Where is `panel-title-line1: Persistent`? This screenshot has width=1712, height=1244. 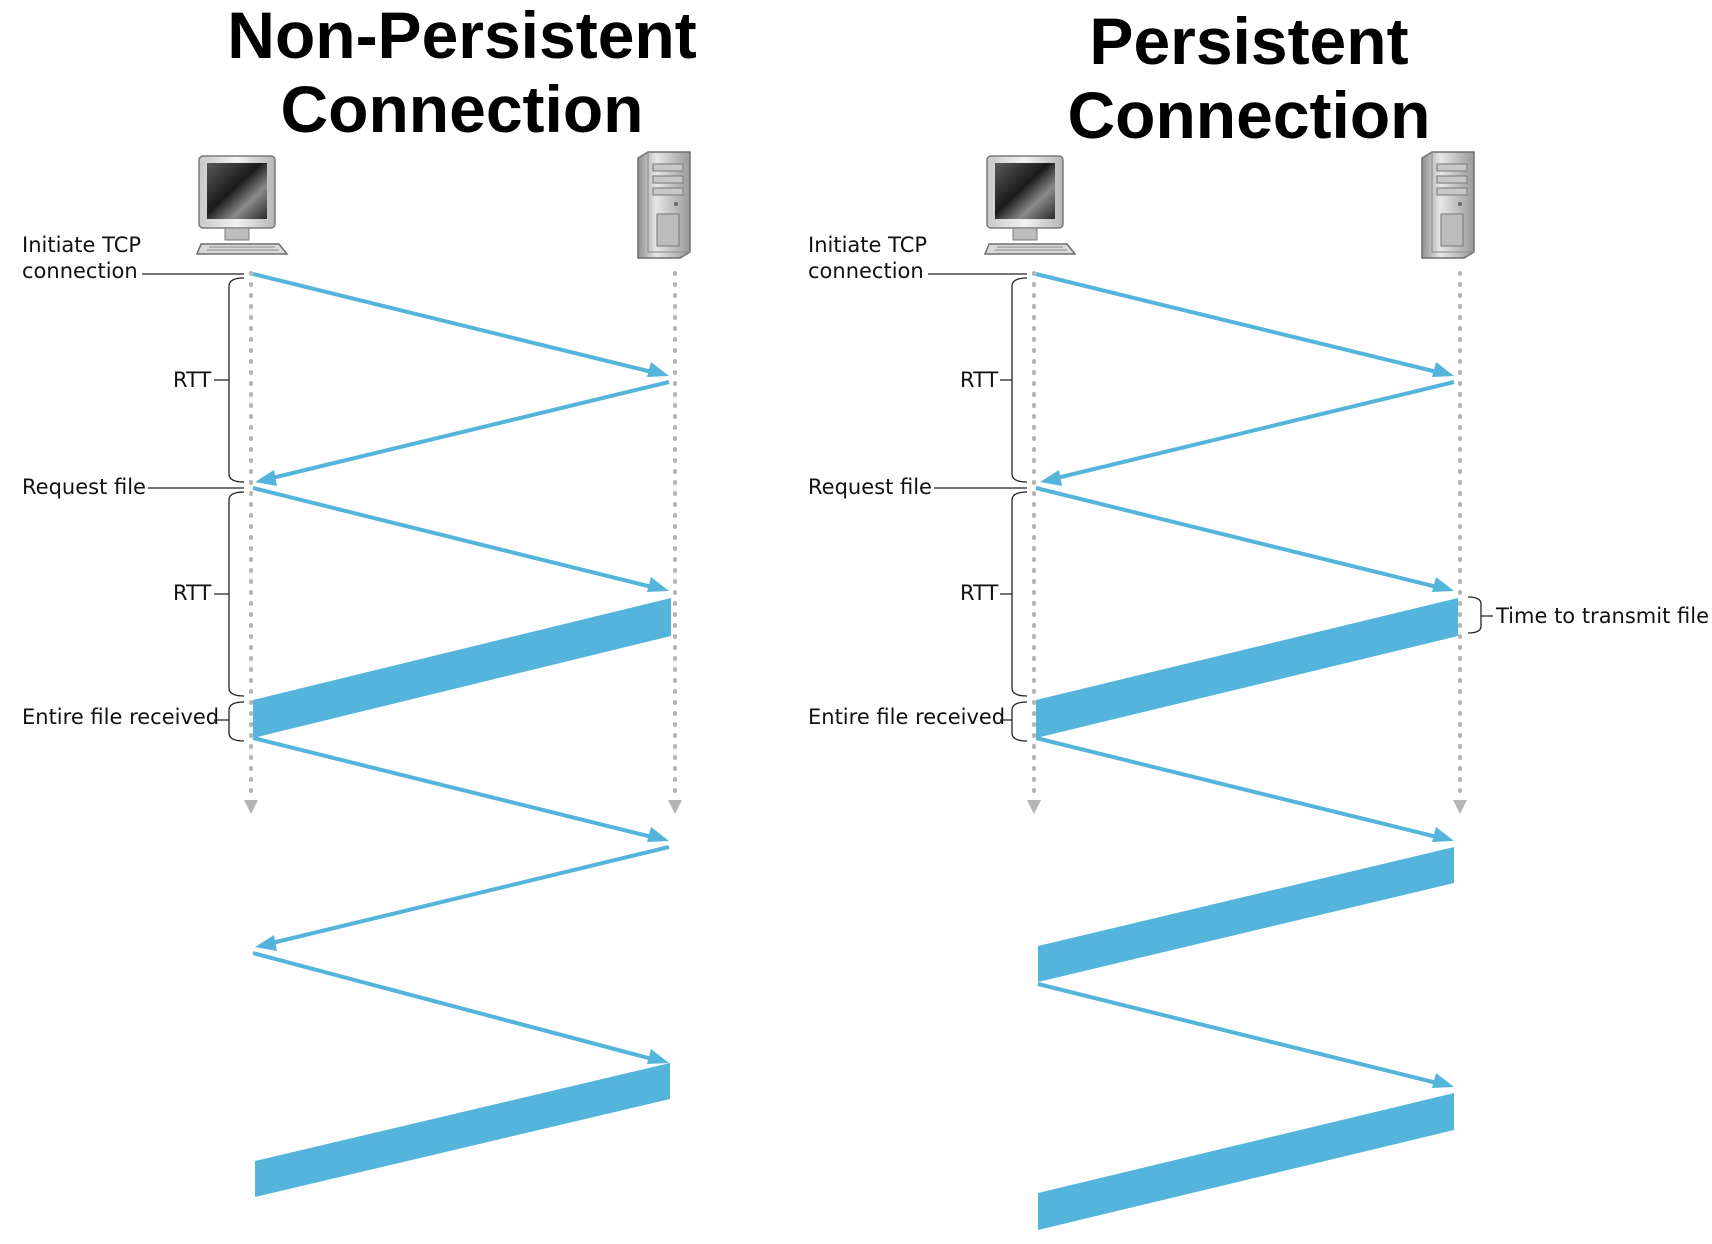 panel-title-line1: Persistent is located at coordinates (1248, 41).